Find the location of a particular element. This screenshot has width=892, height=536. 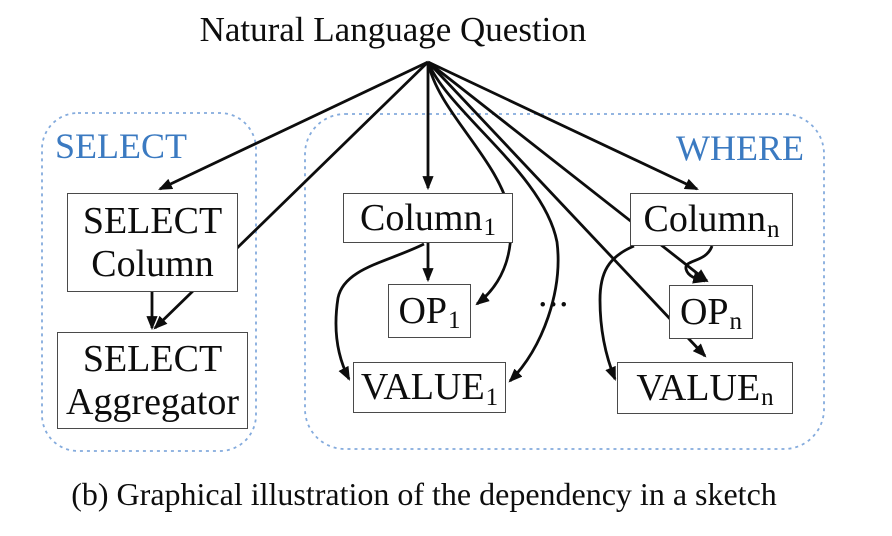

node-value-1-text: VALUE is located at coordinates (422, 387).